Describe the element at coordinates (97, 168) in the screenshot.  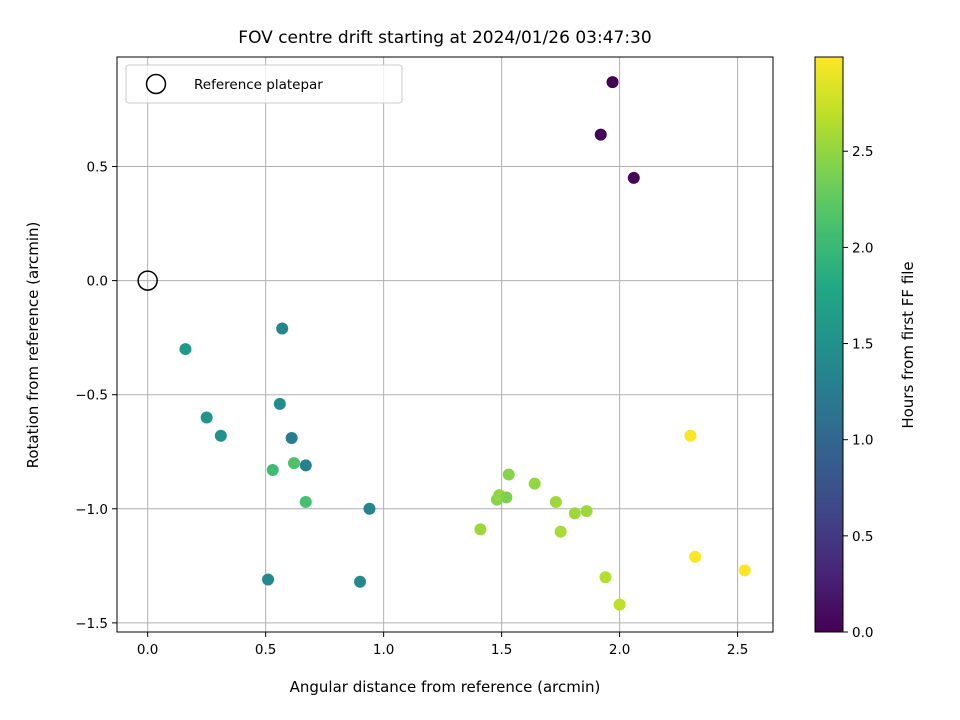
I see `y-tick-label: 0.5` at that location.